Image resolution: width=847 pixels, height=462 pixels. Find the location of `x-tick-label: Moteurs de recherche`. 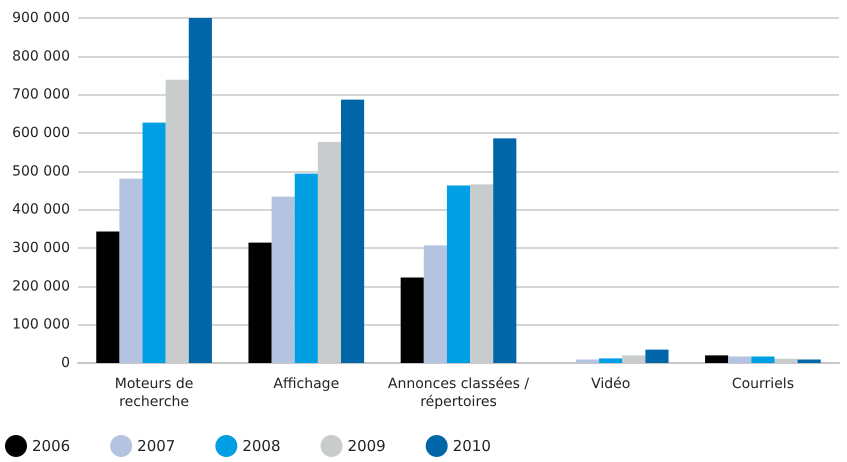

x-tick-label: Moteurs de recherche is located at coordinates (154, 393).